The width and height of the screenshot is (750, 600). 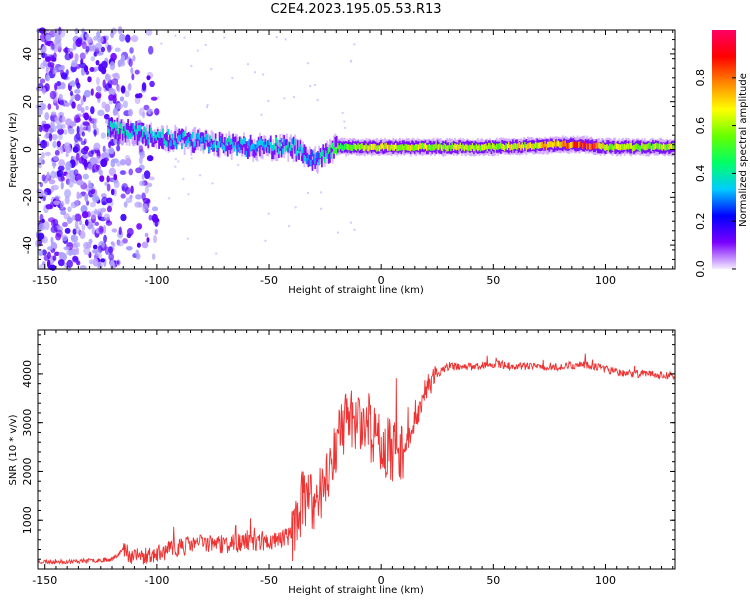 I want to click on spectrogram-x-tick-label: 0, so click(x=381, y=280).